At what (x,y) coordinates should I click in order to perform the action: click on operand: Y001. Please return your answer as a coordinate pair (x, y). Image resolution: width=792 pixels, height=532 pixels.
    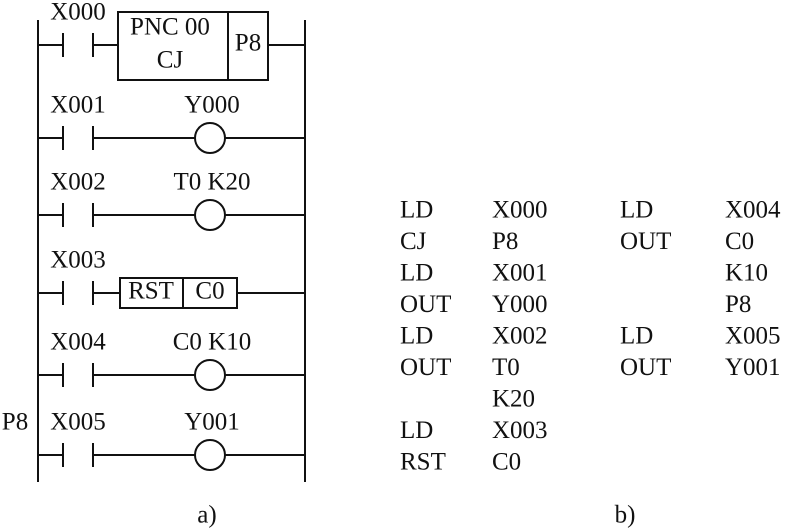
    Looking at the image, I should click on (753, 367).